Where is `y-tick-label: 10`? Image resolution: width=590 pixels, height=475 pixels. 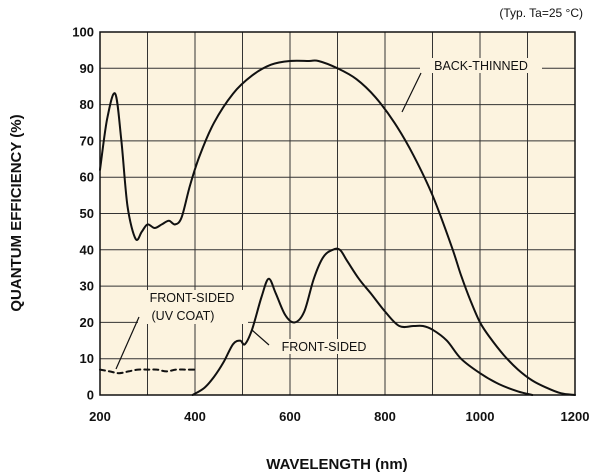
y-tick-label: 10 is located at coordinates (87, 358).